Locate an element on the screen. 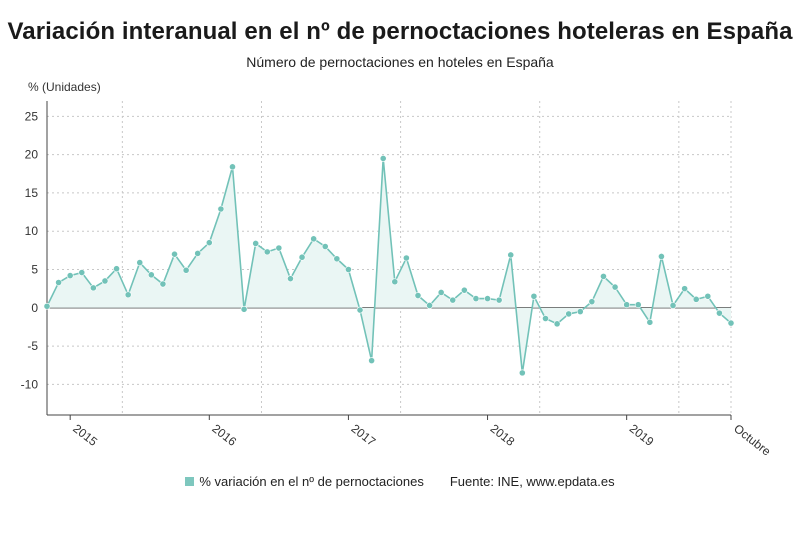 The image size is (800, 539). y-tick-label: 25 is located at coordinates (32, 116).